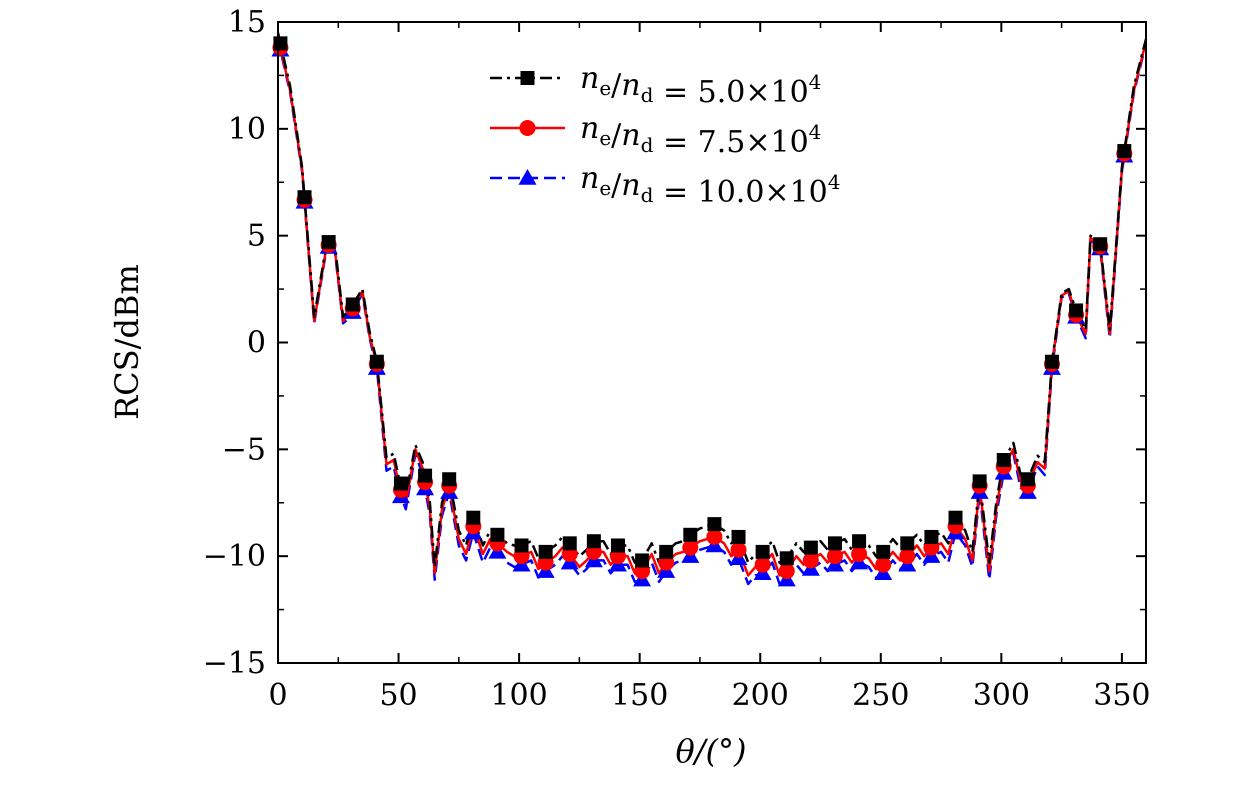 The width and height of the screenshot is (1260, 785). What do you see at coordinates (760, 695) in the screenshot?
I see `x-tick-label: 200` at bounding box center [760, 695].